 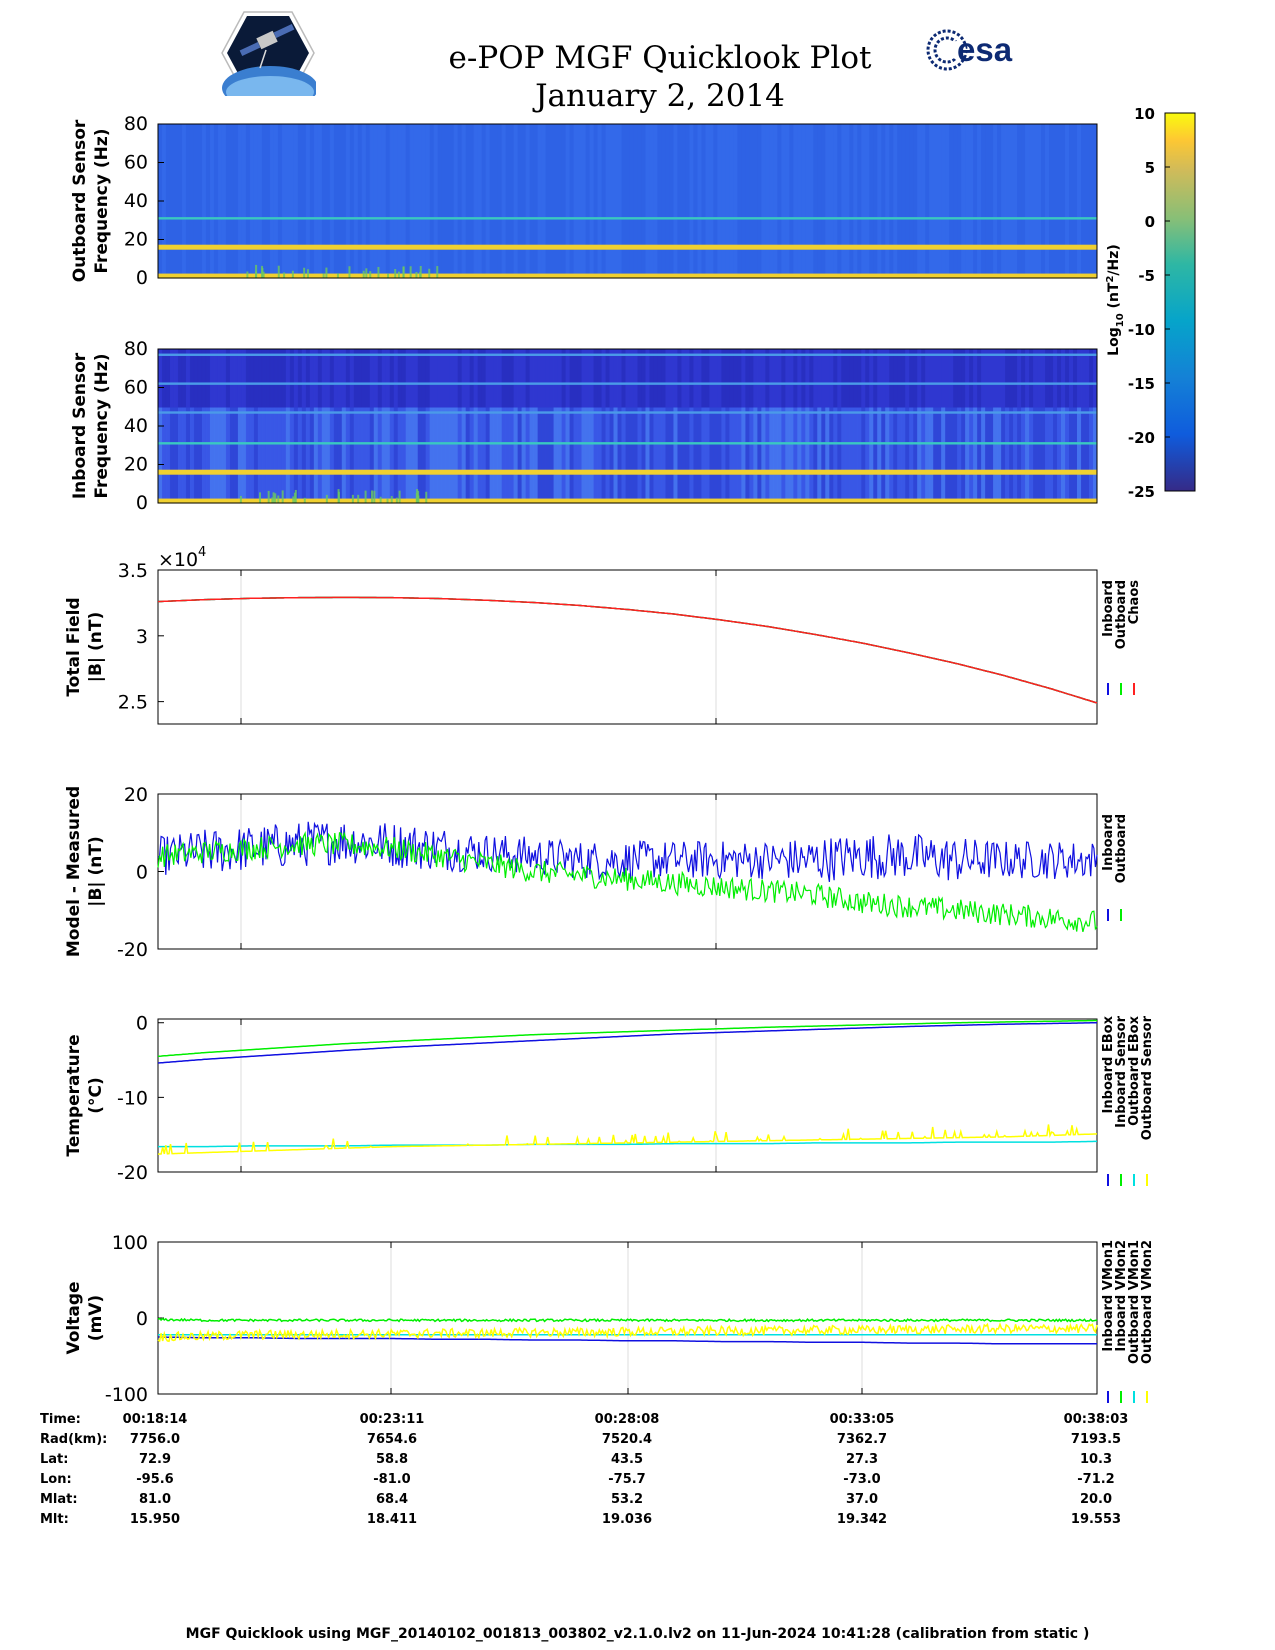 I want to click on total-field-legend-label: Inboard, so click(x=1108, y=608).